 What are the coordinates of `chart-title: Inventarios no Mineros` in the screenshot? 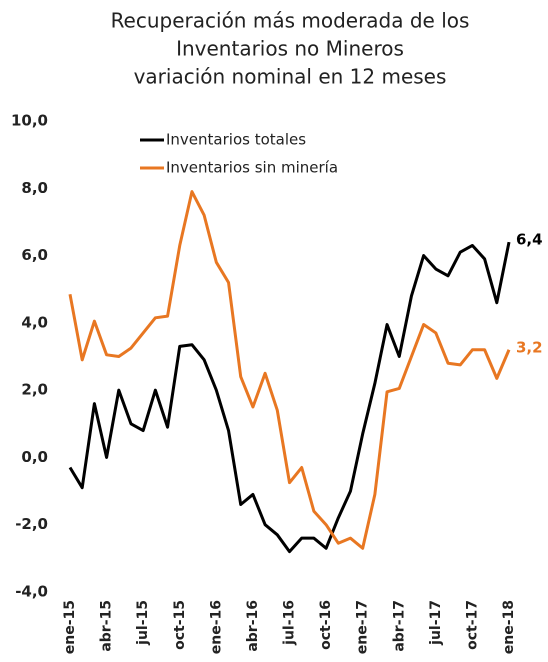 It's located at (290, 49).